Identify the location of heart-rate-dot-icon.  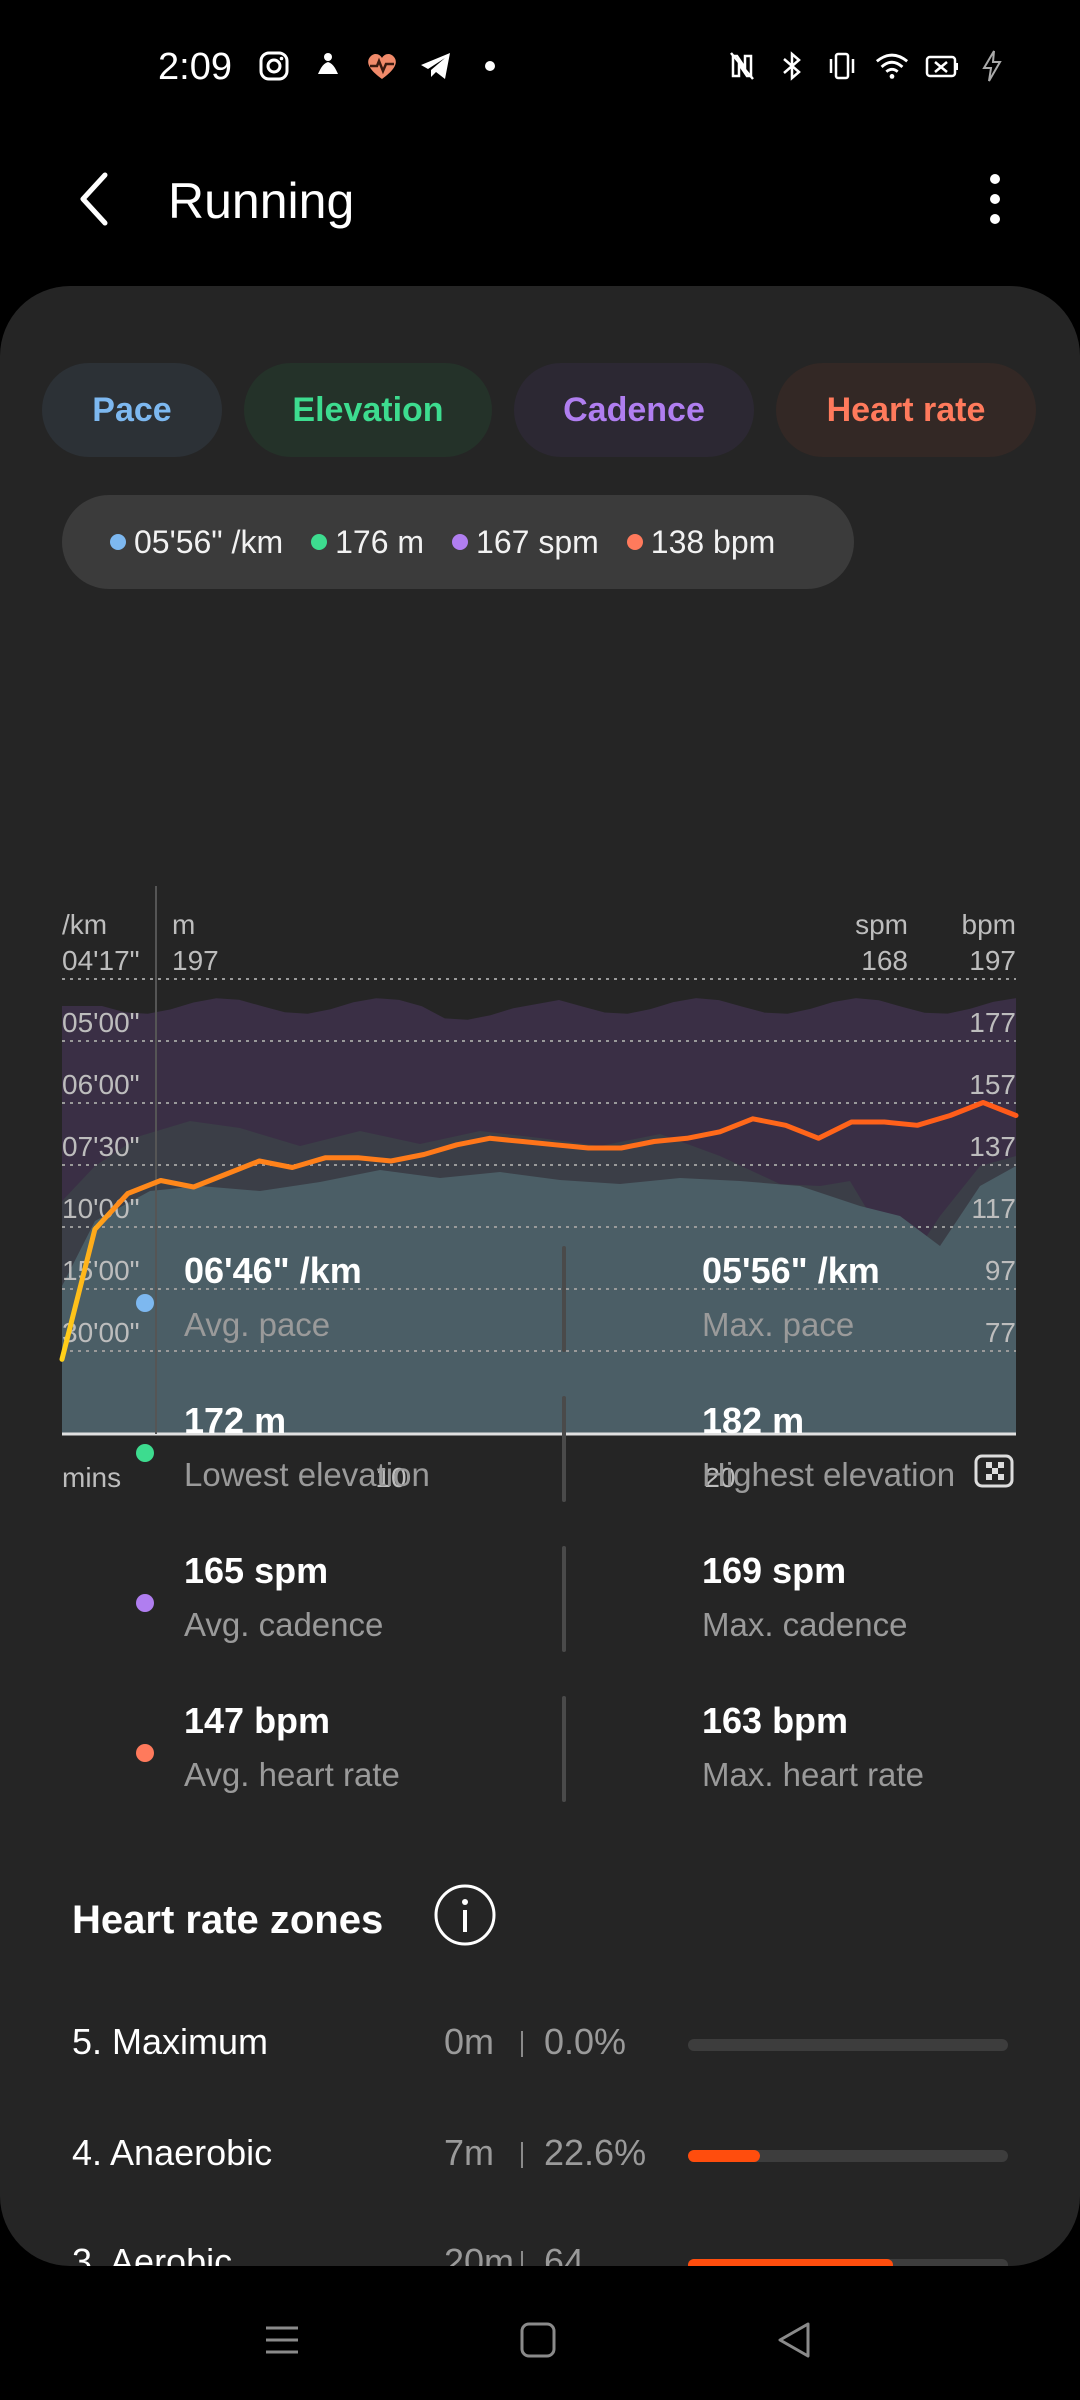
(634, 542).